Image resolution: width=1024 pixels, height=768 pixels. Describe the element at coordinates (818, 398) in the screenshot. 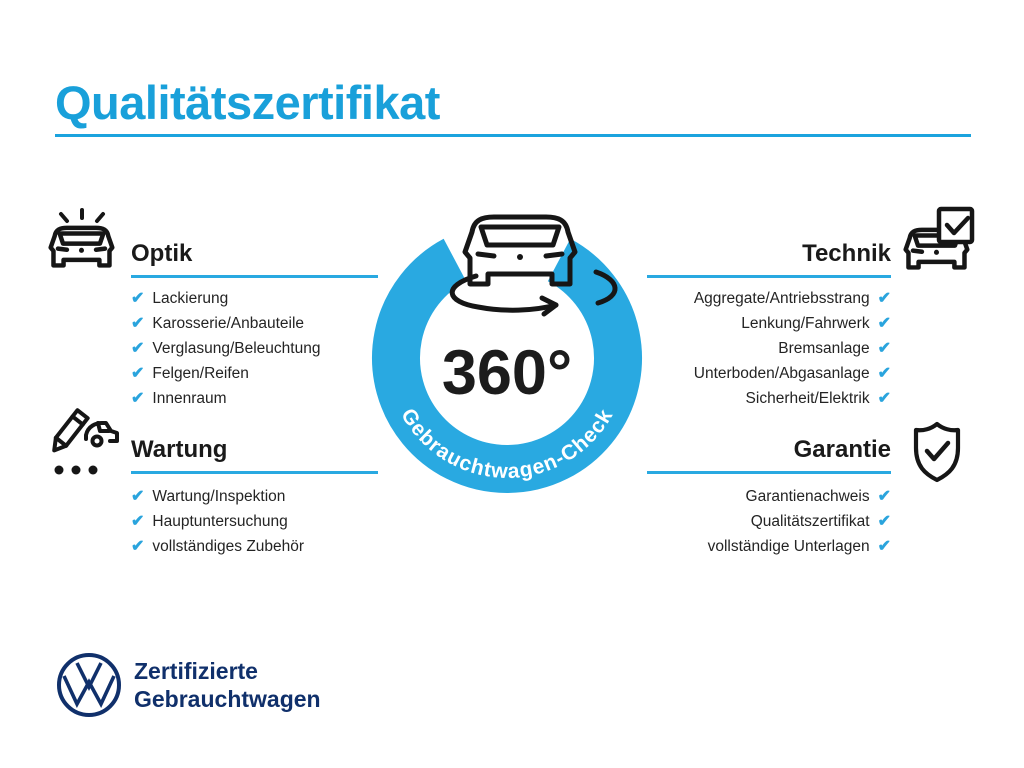

I see `list-item: Sicherheit/Elektrik ✔` at that location.